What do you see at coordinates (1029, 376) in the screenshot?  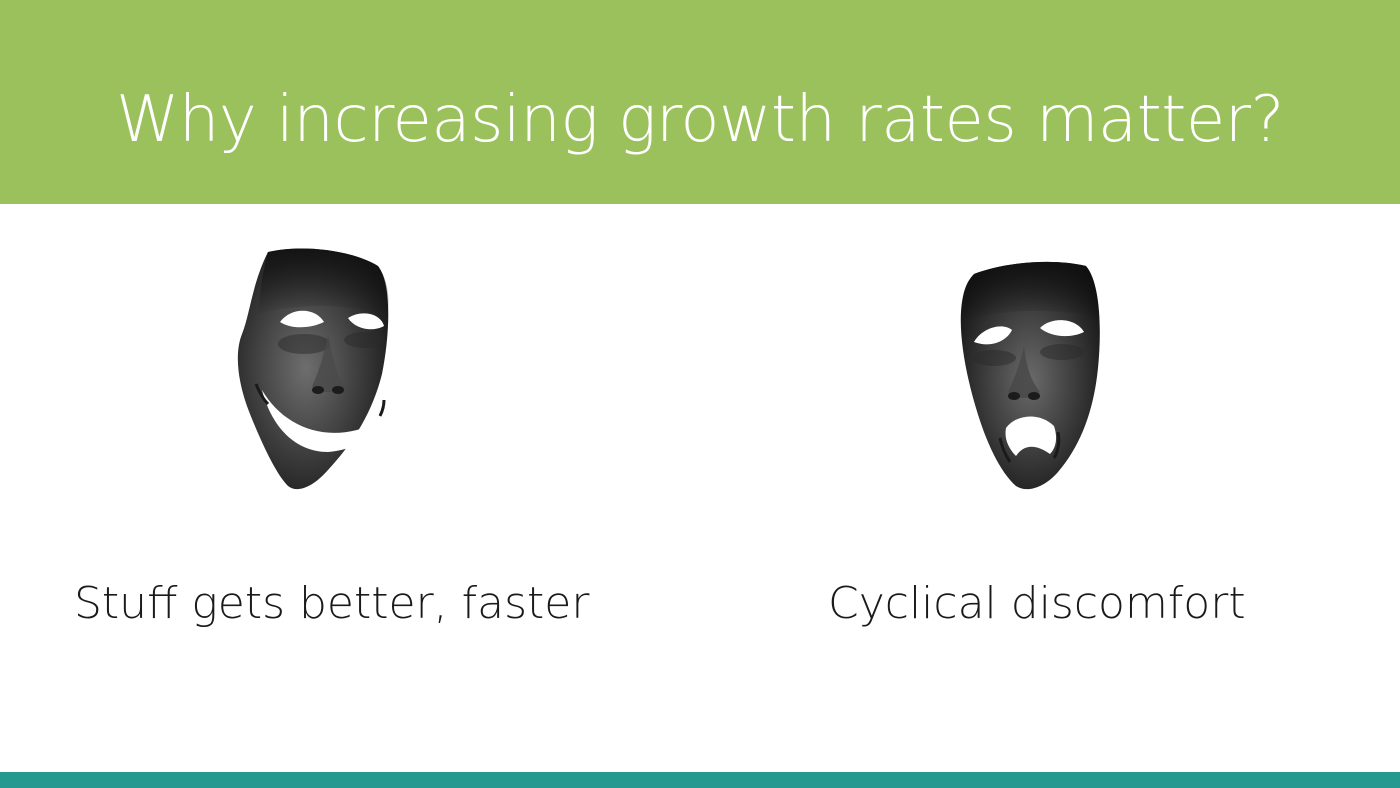 I see `tragedy-mask-icon` at bounding box center [1029, 376].